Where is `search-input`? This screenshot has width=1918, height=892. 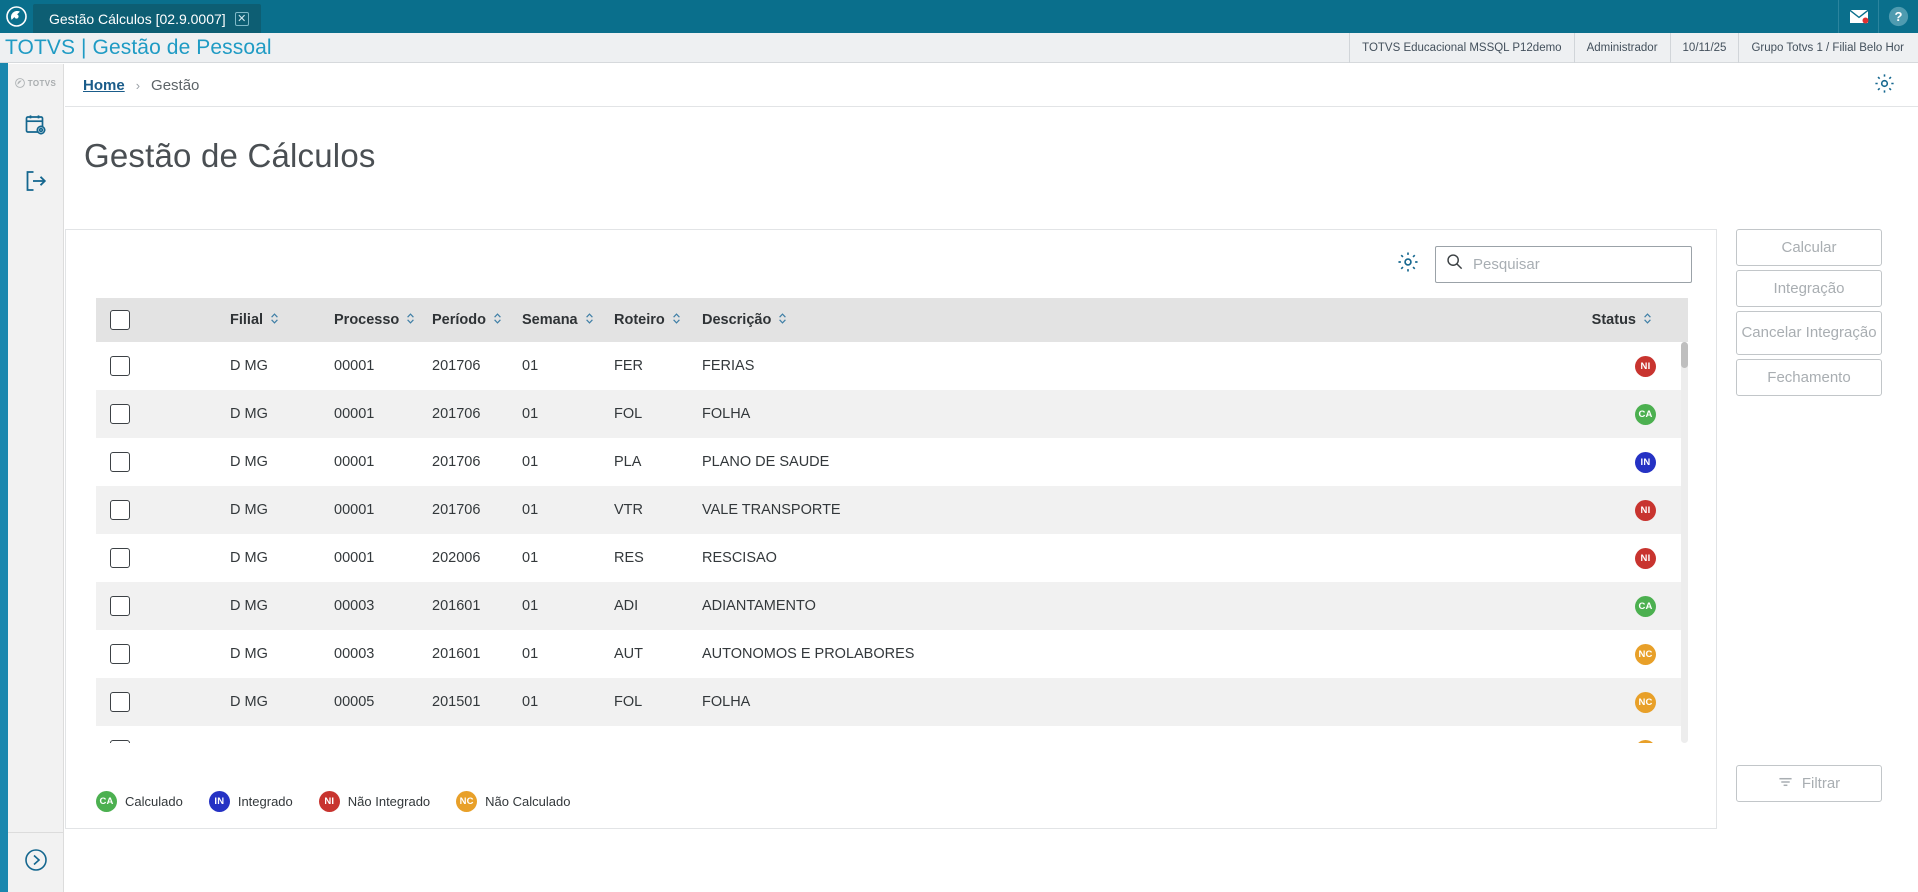
search-input is located at coordinates (1577, 264).